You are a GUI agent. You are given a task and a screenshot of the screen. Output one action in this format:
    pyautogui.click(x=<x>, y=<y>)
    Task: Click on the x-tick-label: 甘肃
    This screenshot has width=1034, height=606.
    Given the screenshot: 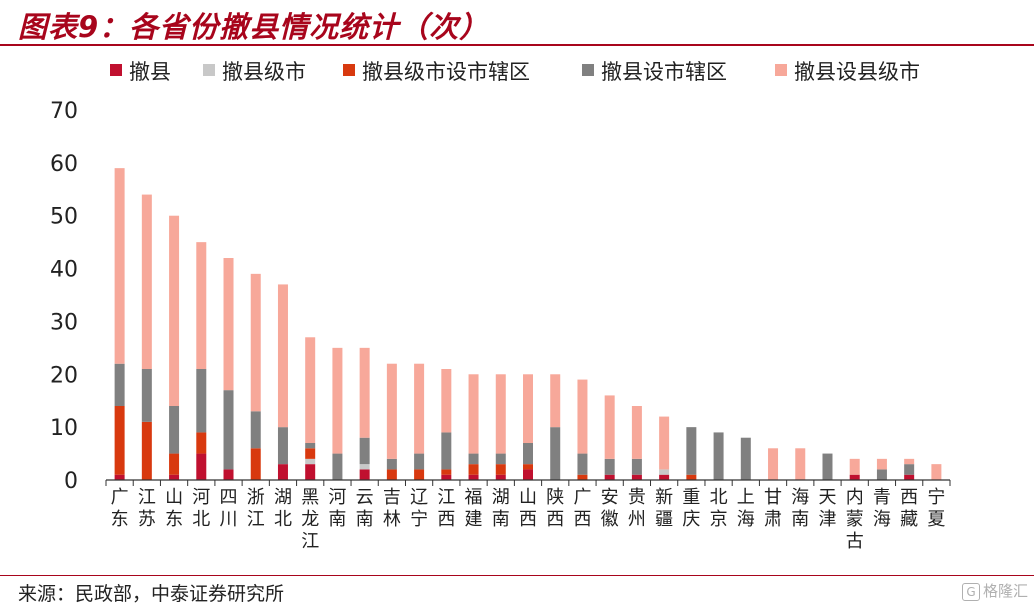 What is the action you would take?
    pyautogui.click(x=773, y=508)
    